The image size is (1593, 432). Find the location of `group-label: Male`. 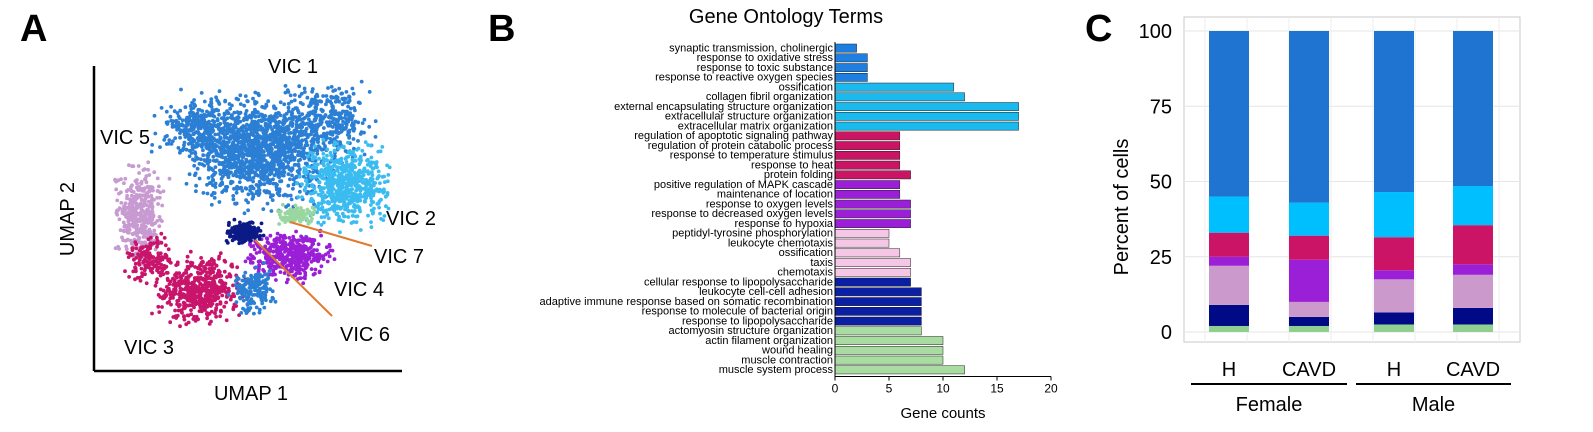

group-label: Male is located at coordinates (1433, 405).